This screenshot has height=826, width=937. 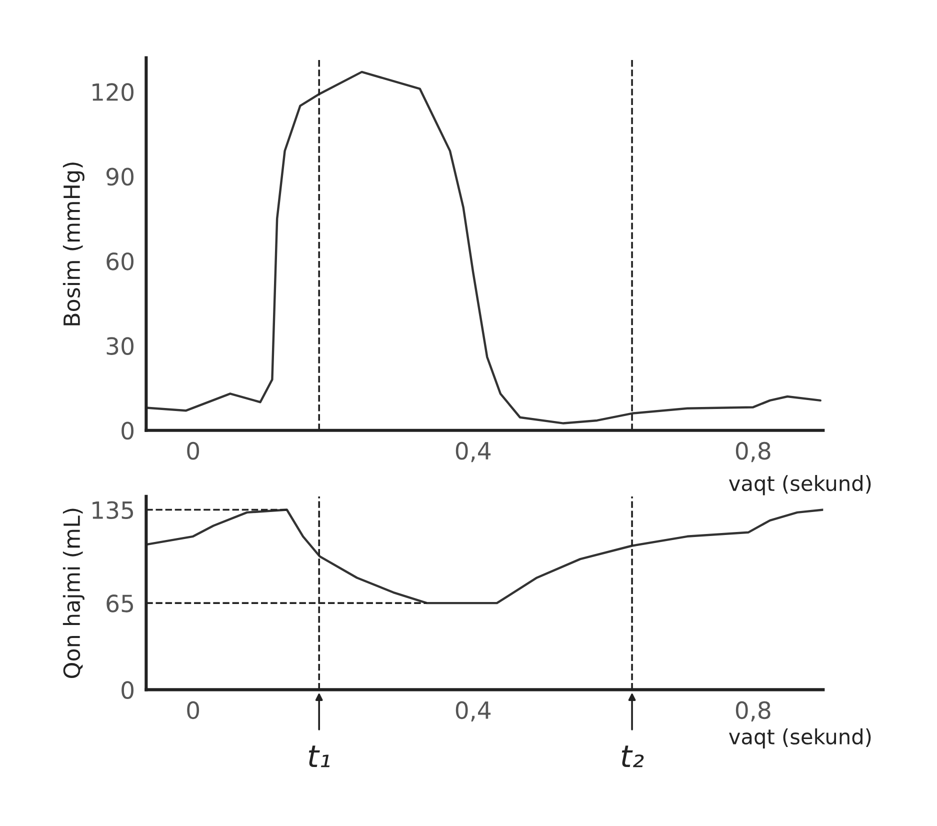 I want to click on ref-line-label: t₁, so click(x=319, y=757).